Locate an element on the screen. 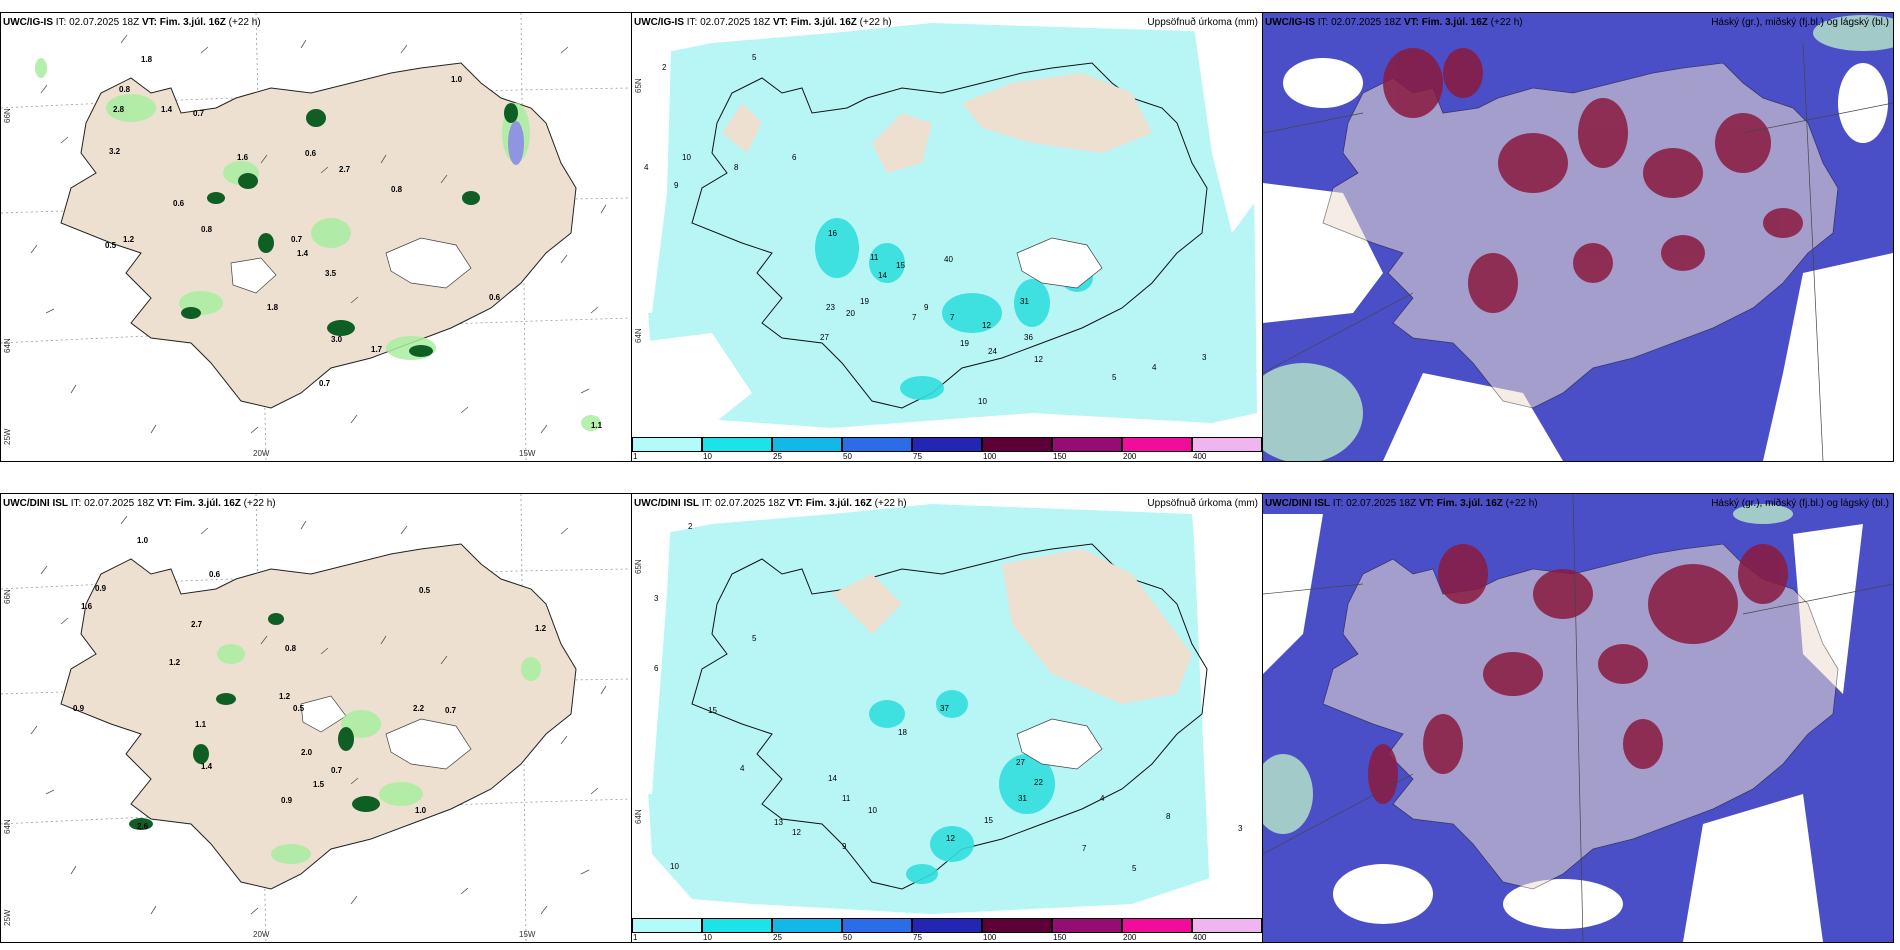 The image size is (1900, 950). value-label: 0.8 is located at coordinates (207, 229).